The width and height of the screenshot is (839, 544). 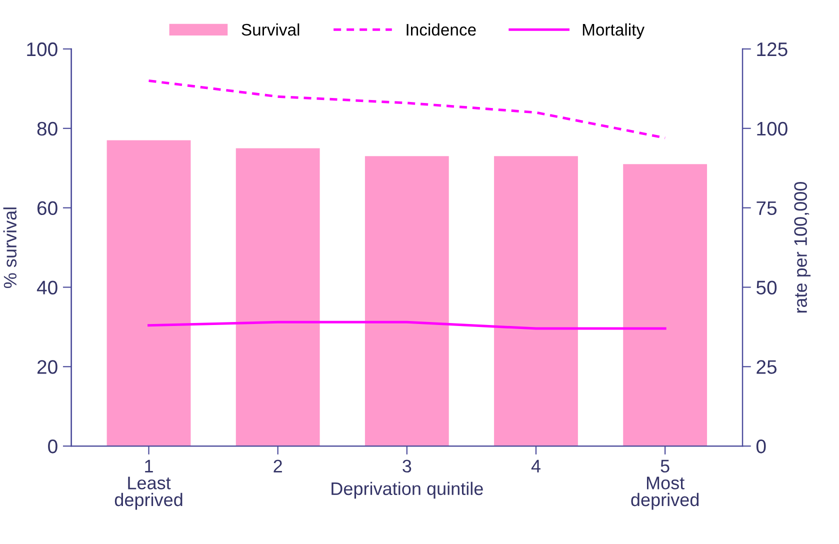 I want to click on y-tick-label: 60, so click(x=47, y=208).